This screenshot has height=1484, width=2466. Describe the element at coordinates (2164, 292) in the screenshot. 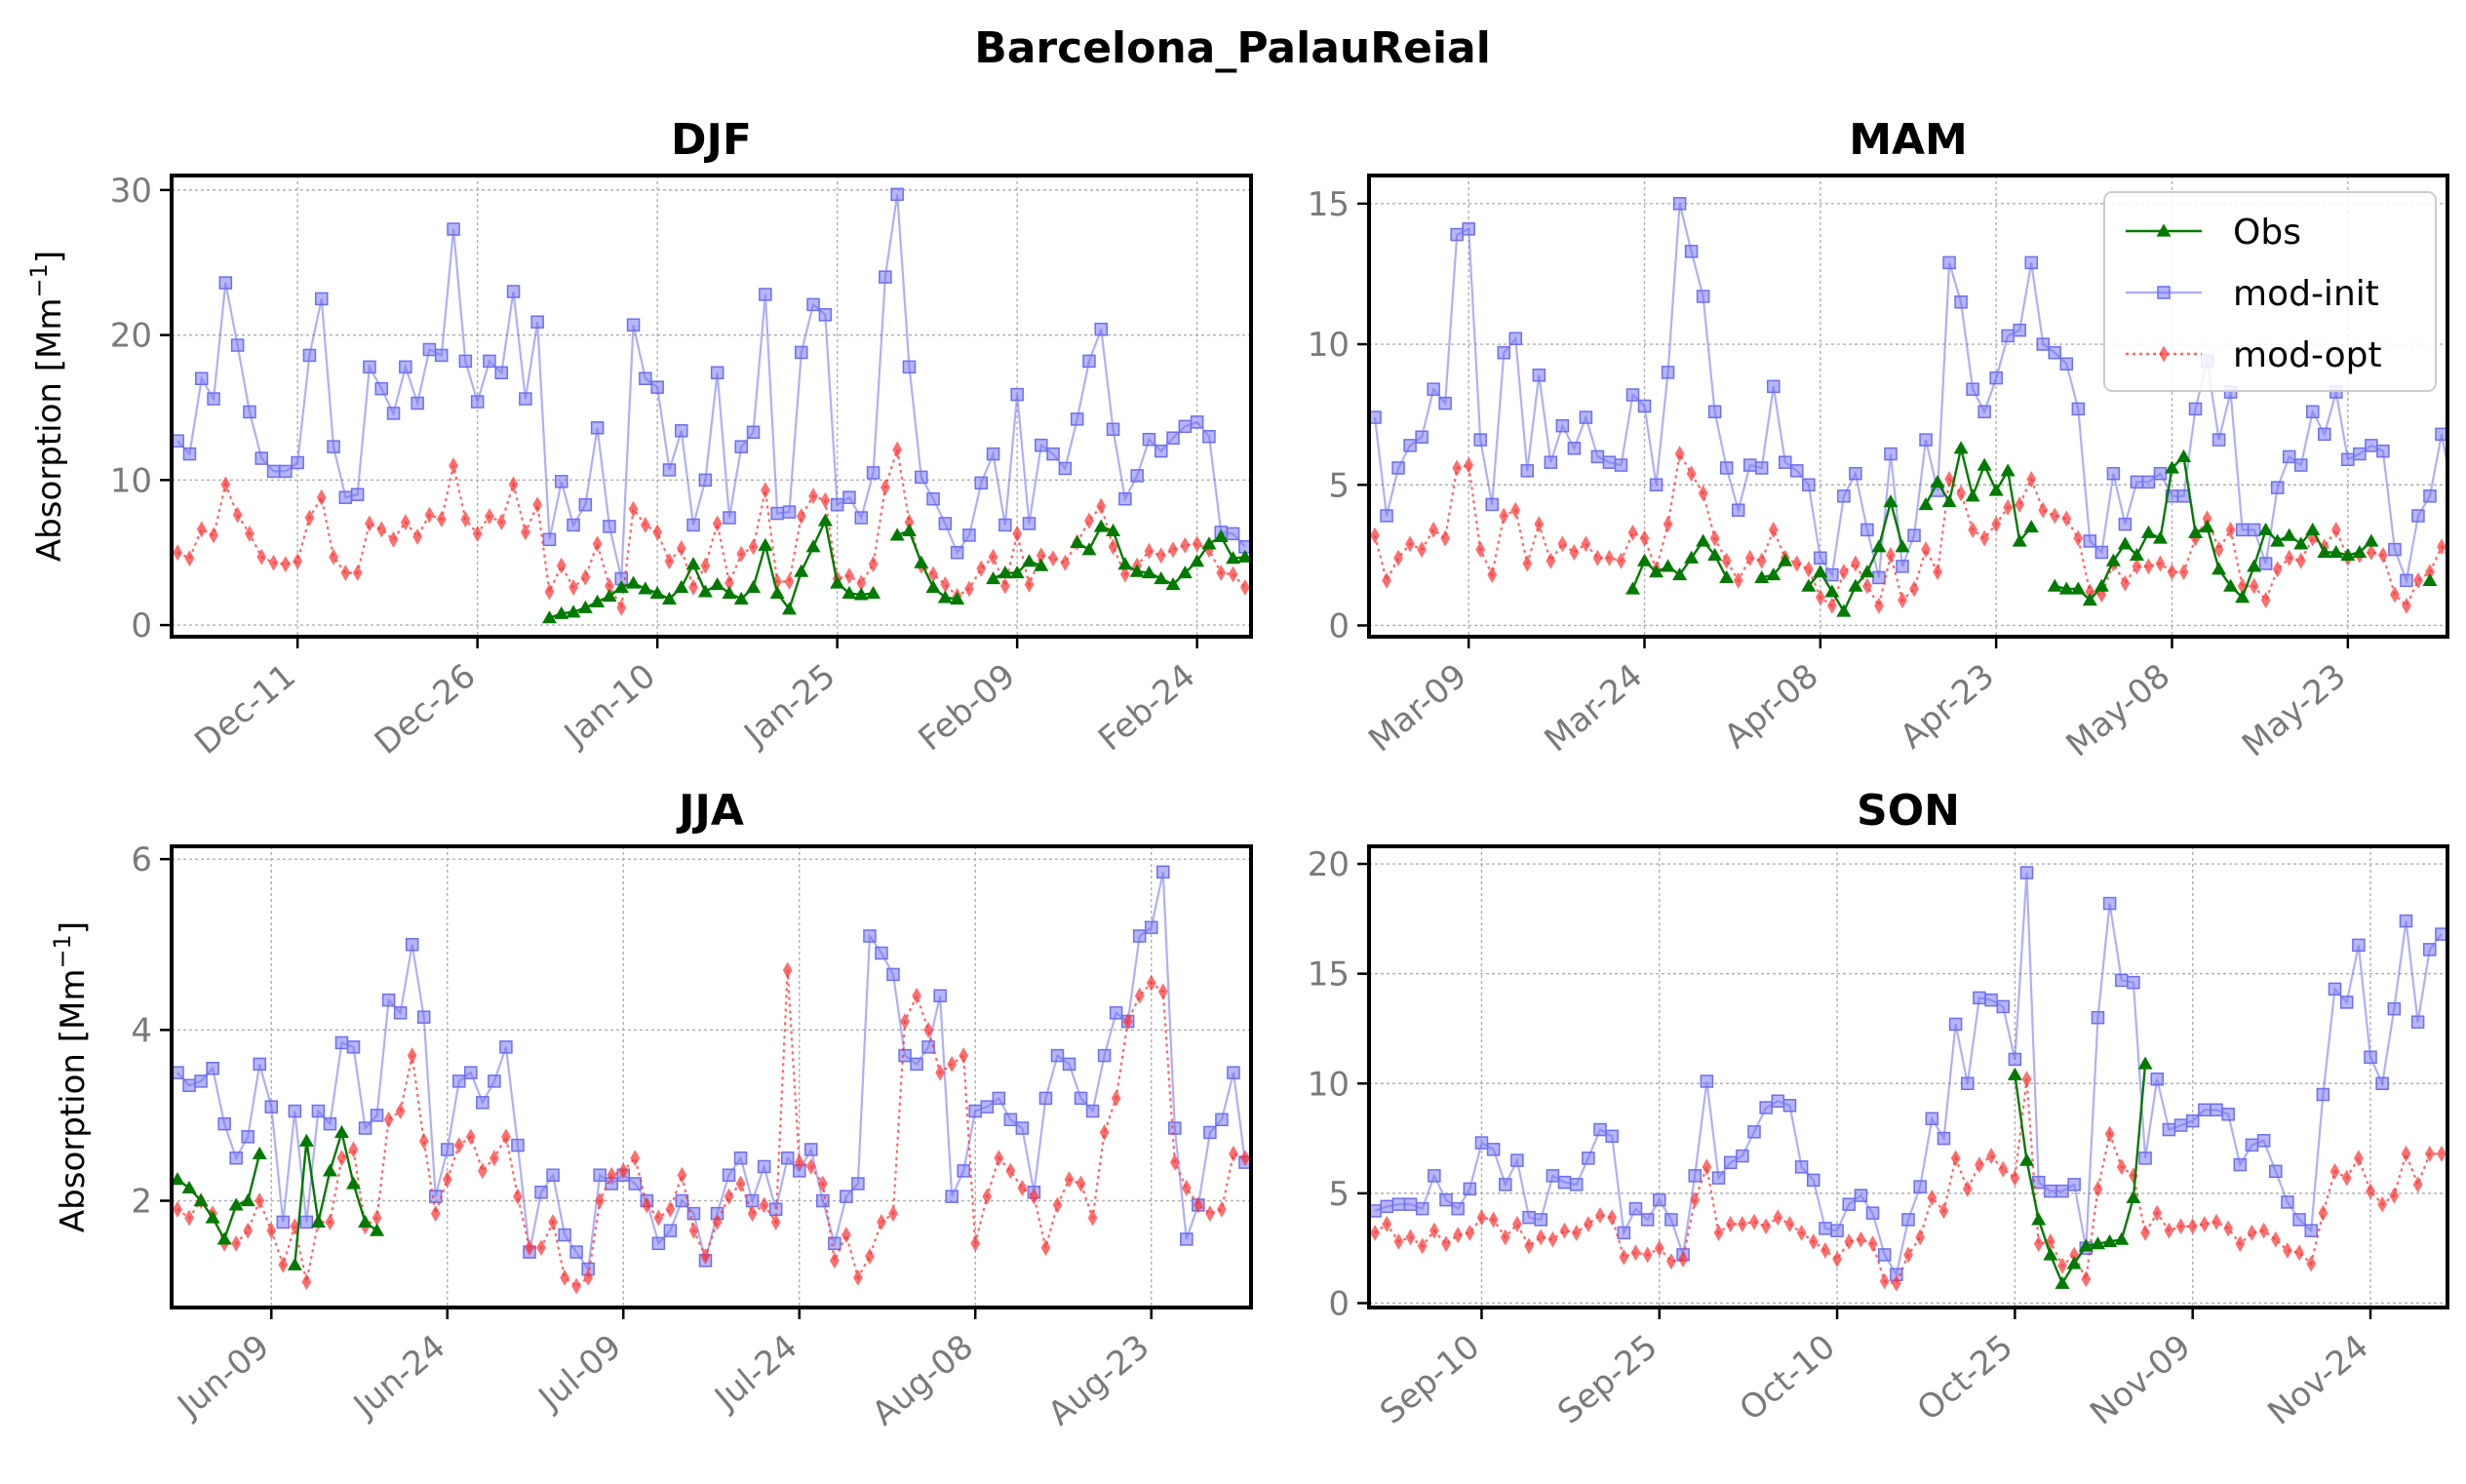

I see `legend-marker-square-icon` at that location.